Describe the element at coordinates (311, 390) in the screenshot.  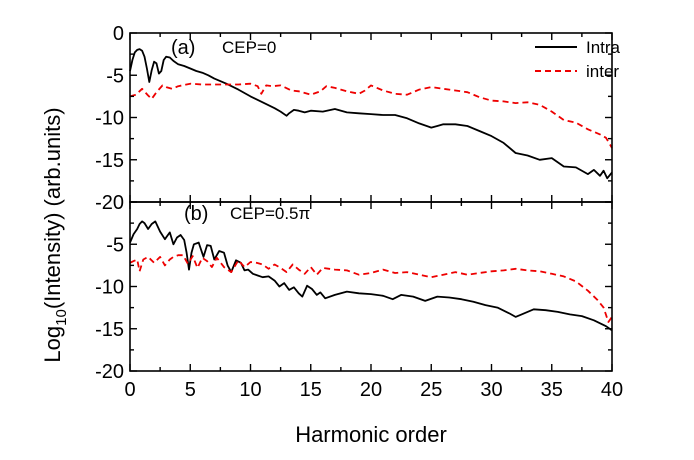
I see `x-tick-label: 15` at that location.